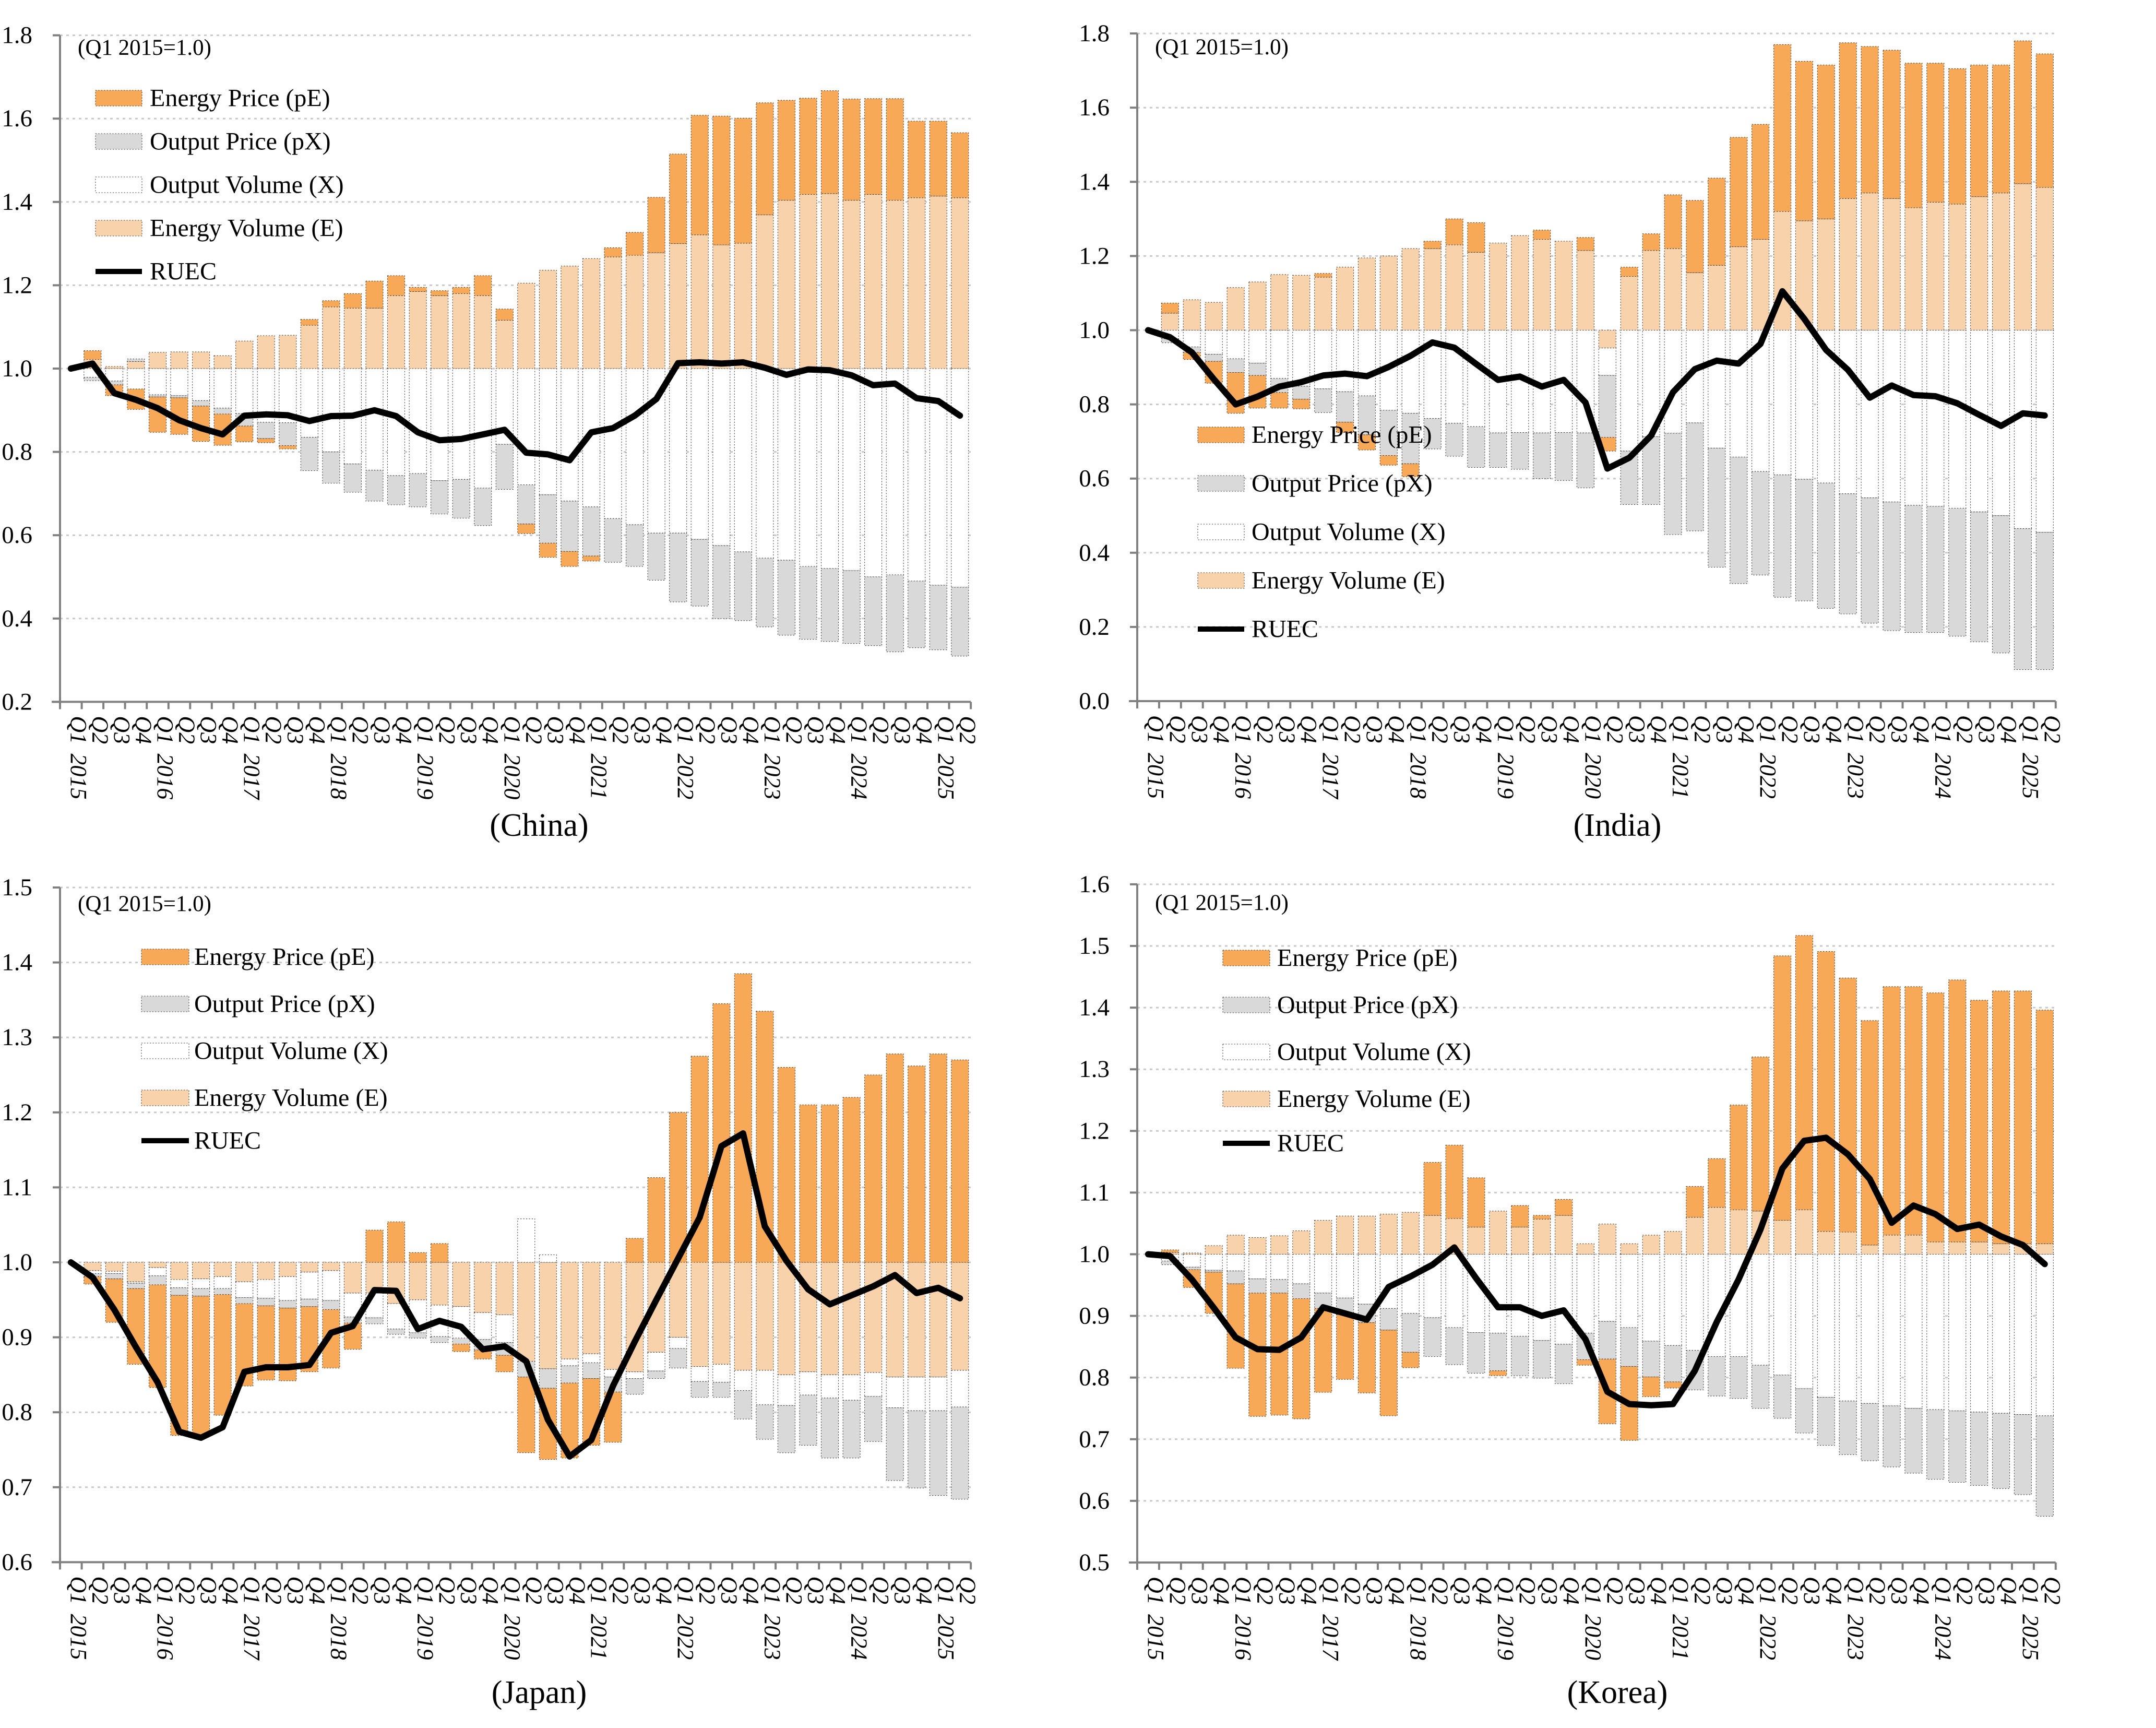  I want to click on svg-text: 1.2, so click(1094, 256).